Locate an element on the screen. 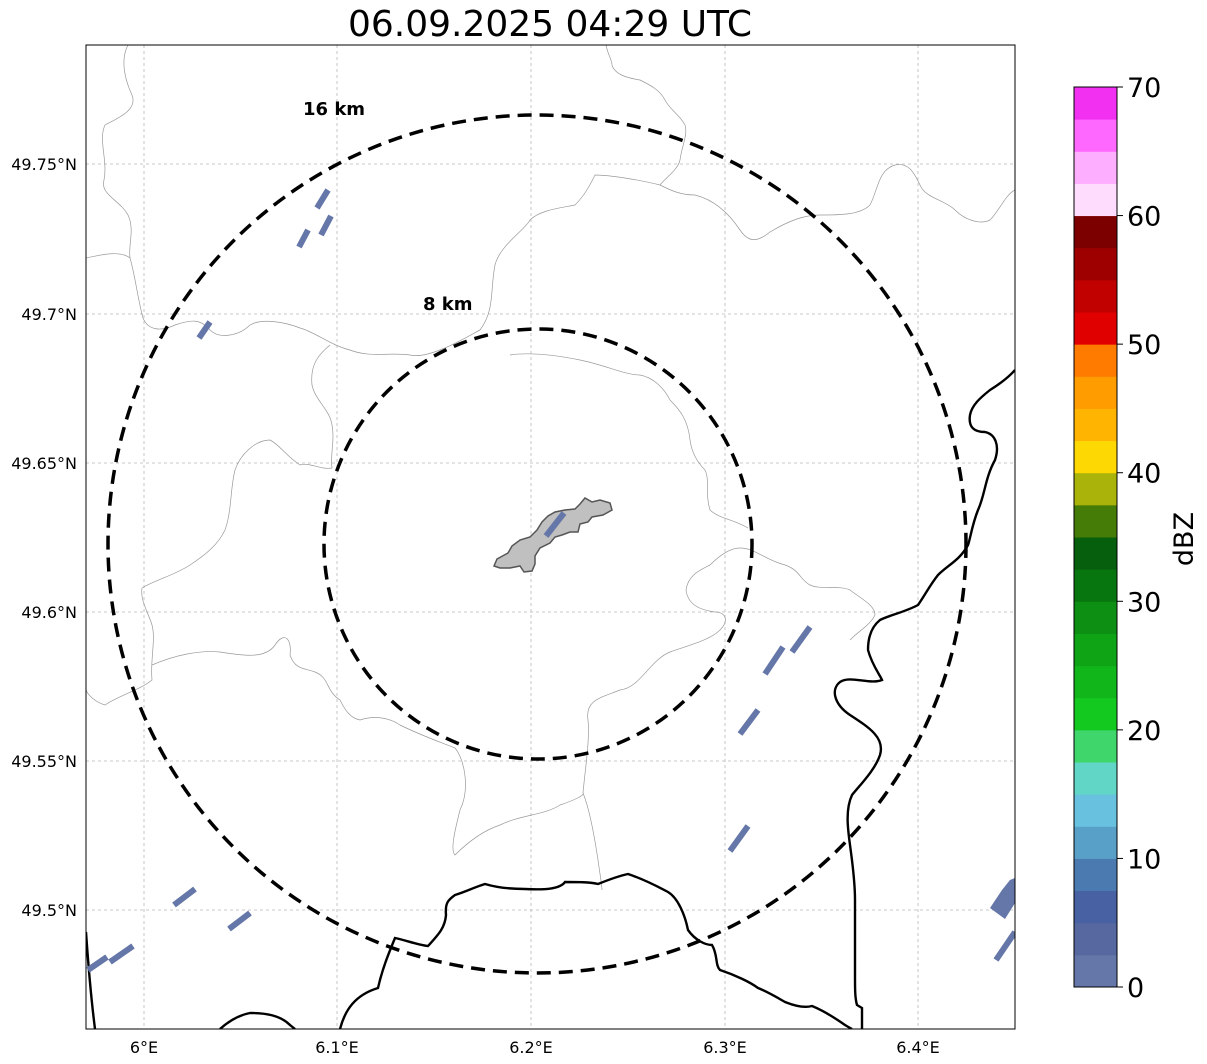 This screenshot has width=1207, height=1064. colorbar is located at coordinates (1095, 537).